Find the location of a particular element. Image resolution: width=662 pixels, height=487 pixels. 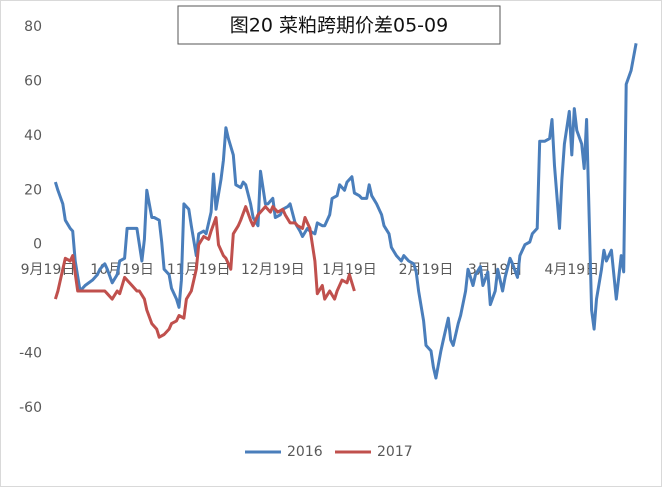

y-tick-label: 20 is located at coordinates (33, 190).